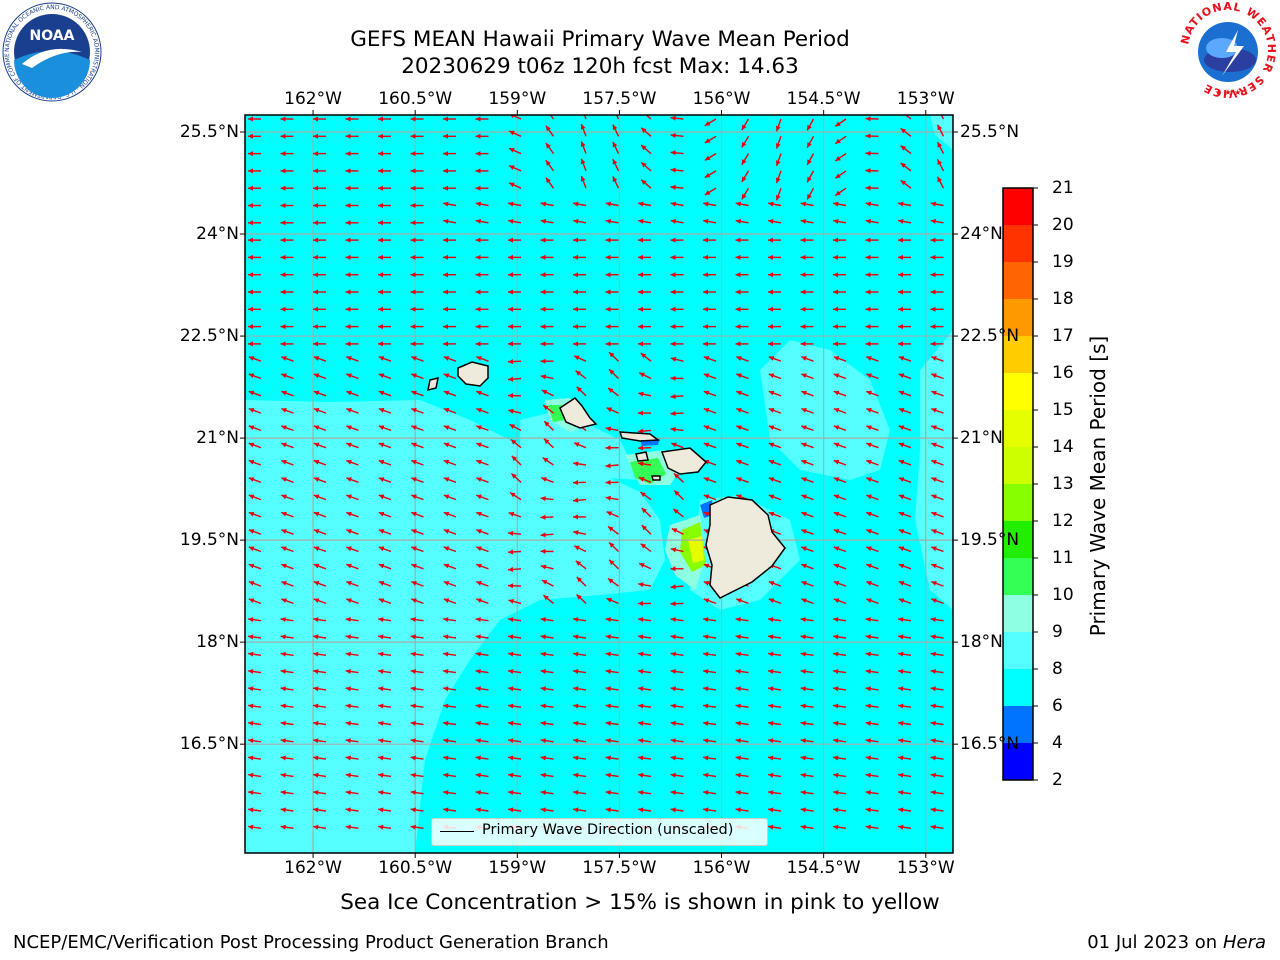 The image size is (1280, 960). I want to click on lat-label-right: 19.5°N, so click(990, 540).